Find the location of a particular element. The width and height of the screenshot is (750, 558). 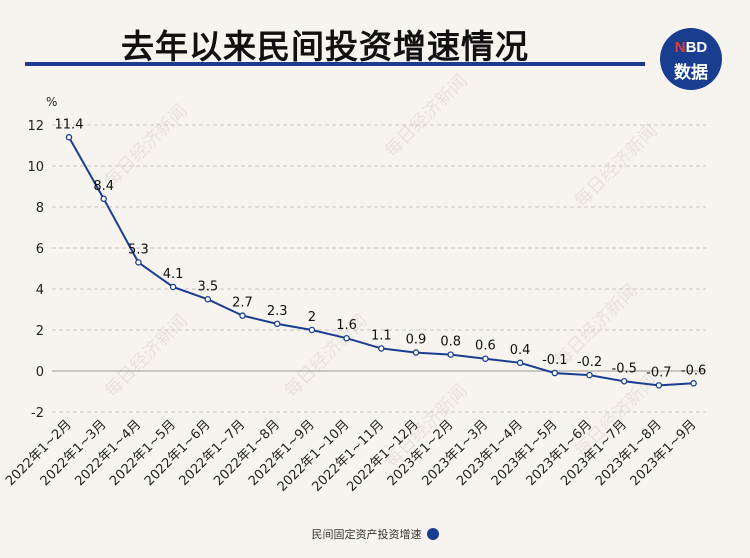

data-label: -0.2 is located at coordinates (589, 362).